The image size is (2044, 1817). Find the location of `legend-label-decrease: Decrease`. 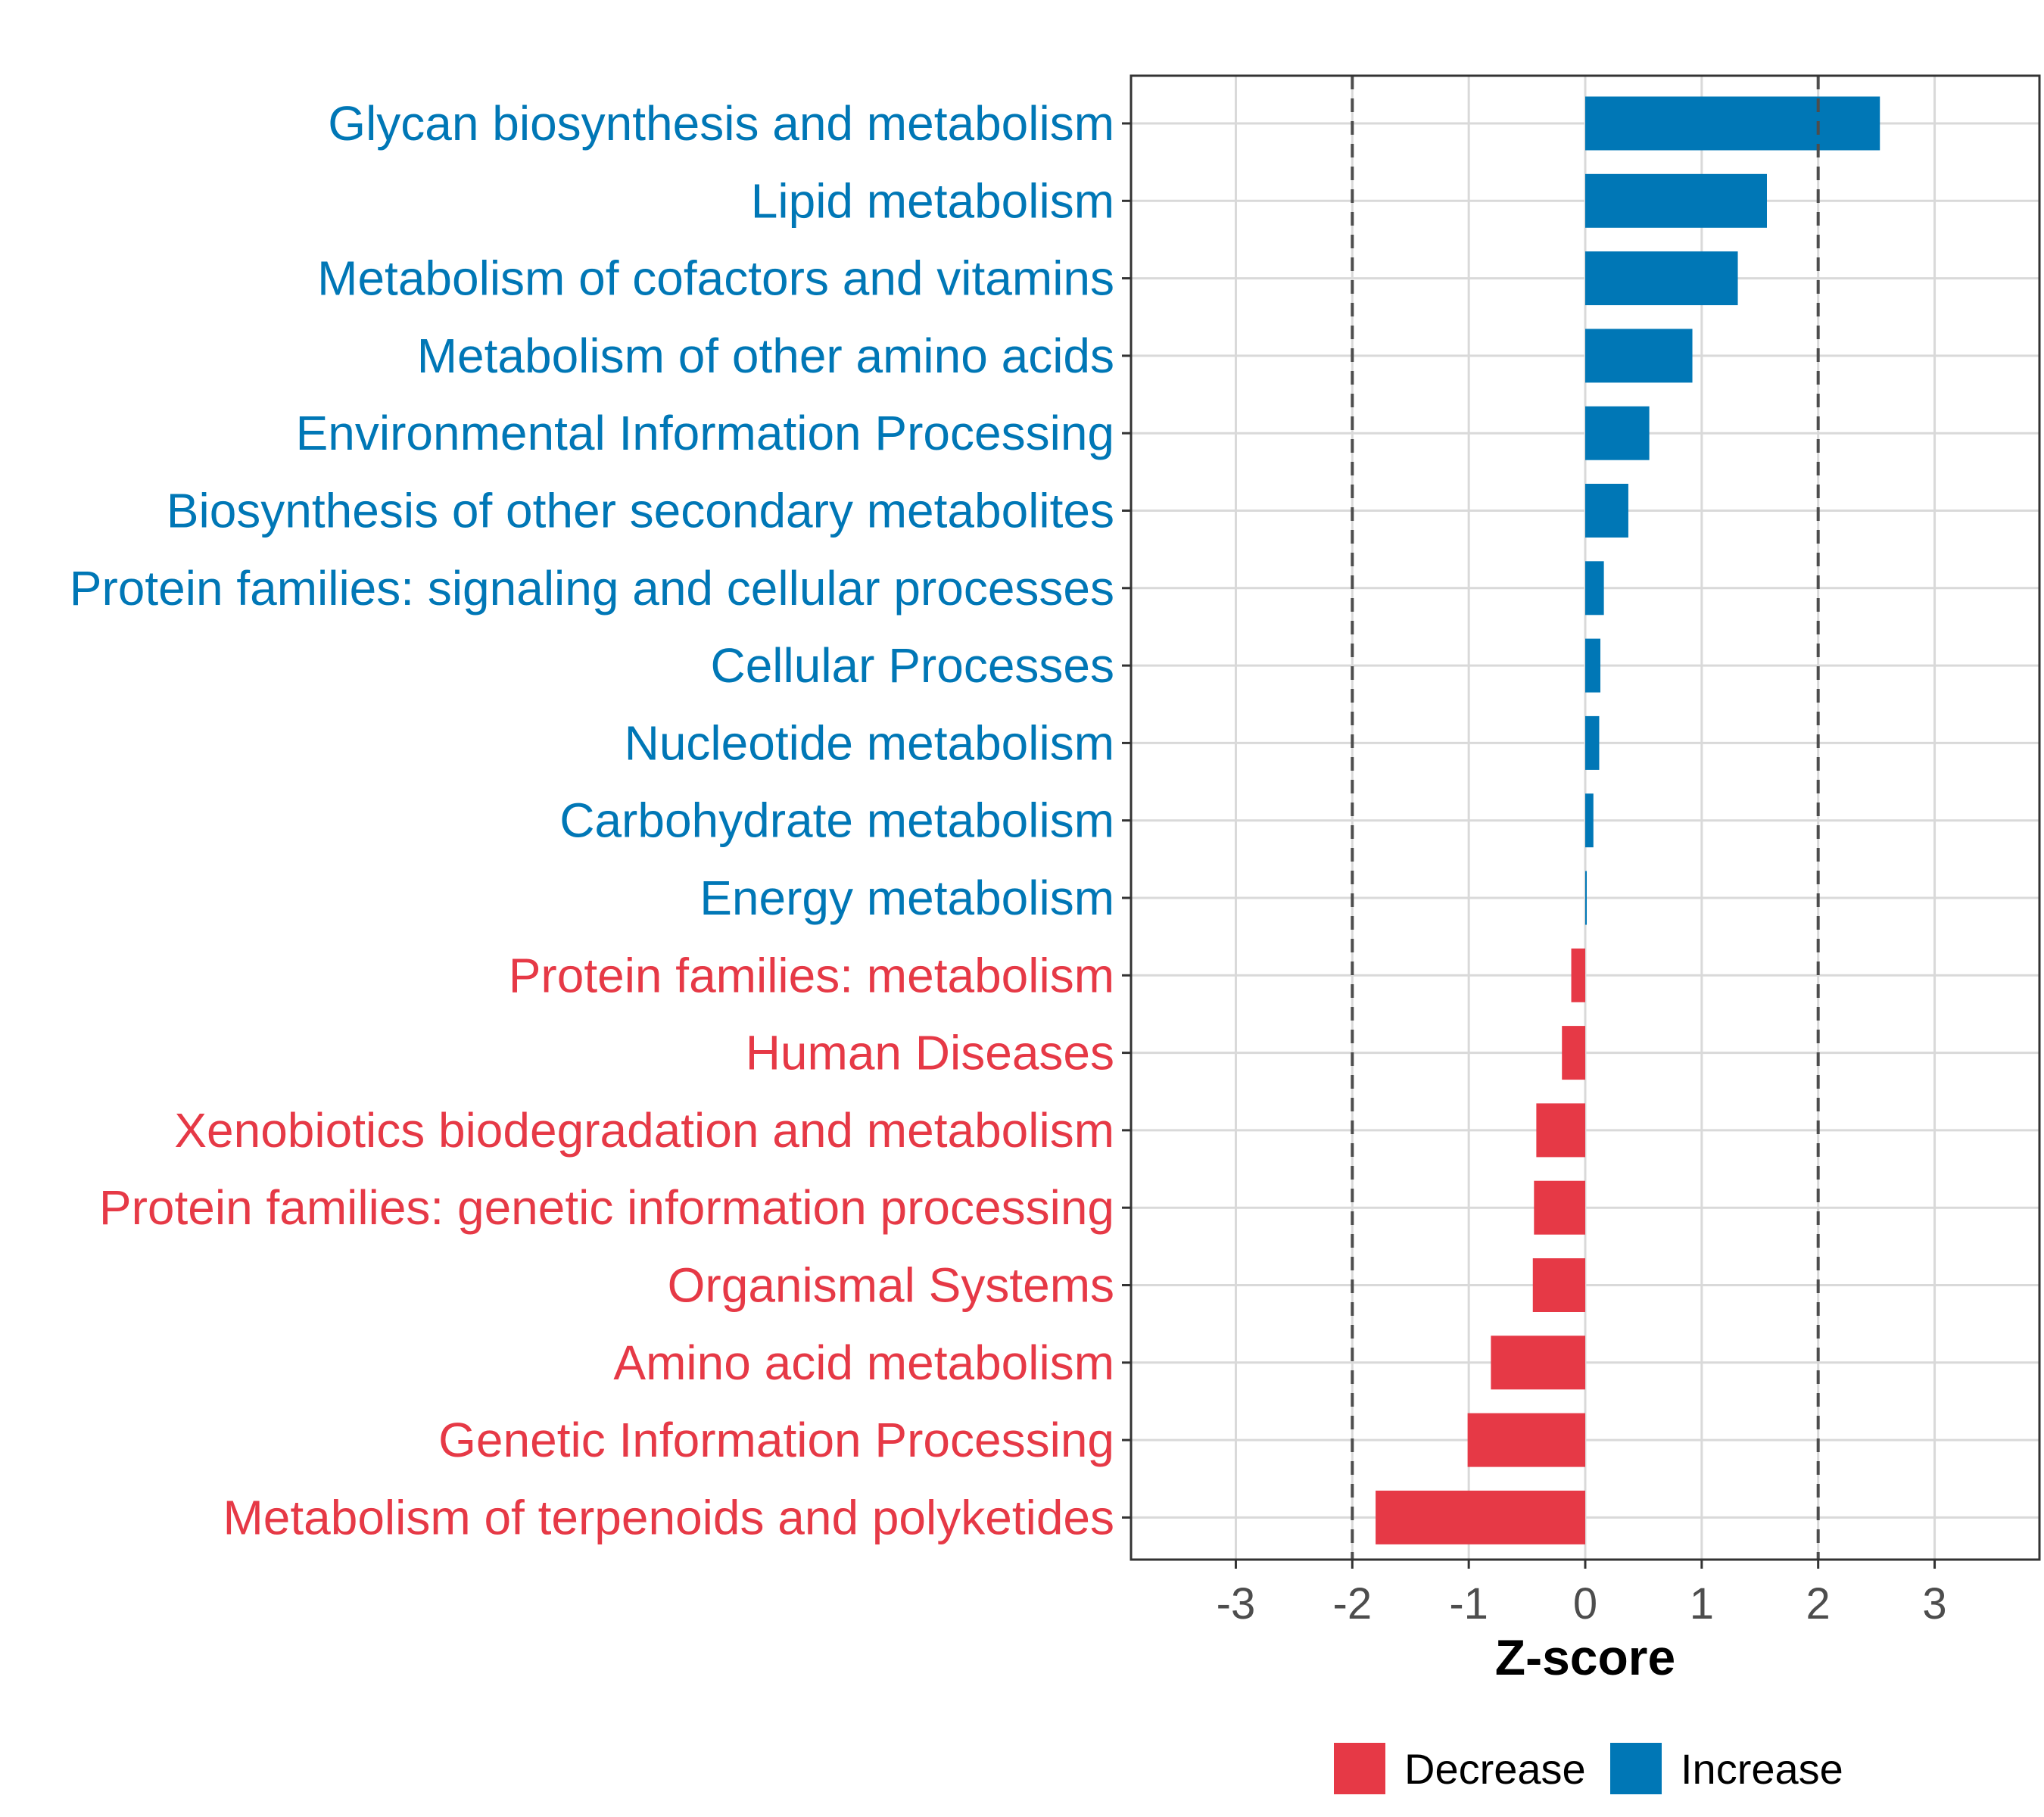

legend-label-decrease: Decrease is located at coordinates (1495, 1769).